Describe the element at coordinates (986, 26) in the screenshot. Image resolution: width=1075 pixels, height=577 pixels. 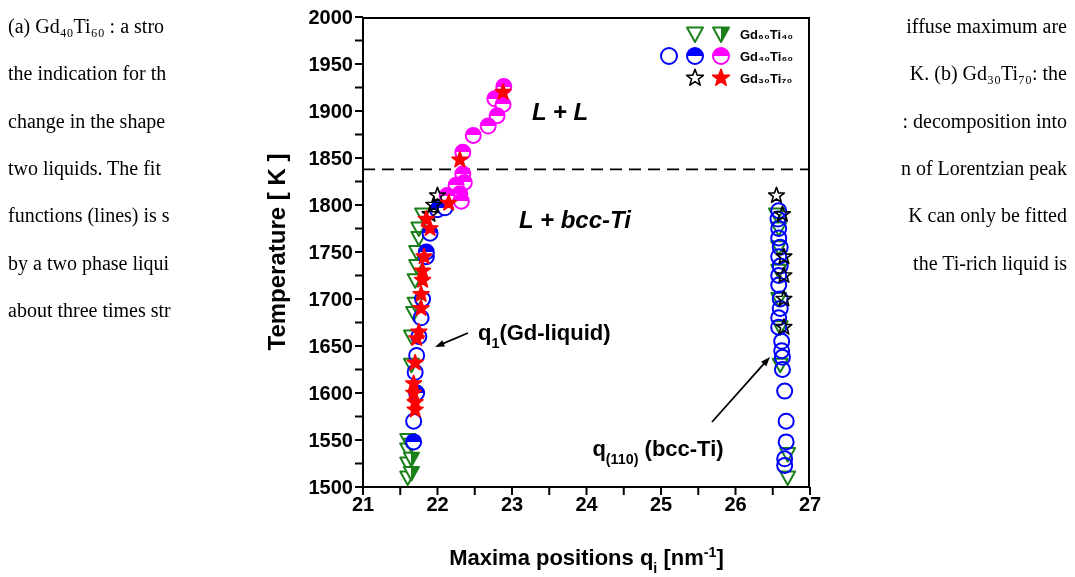
I see `text: iffuse maximum are` at that location.